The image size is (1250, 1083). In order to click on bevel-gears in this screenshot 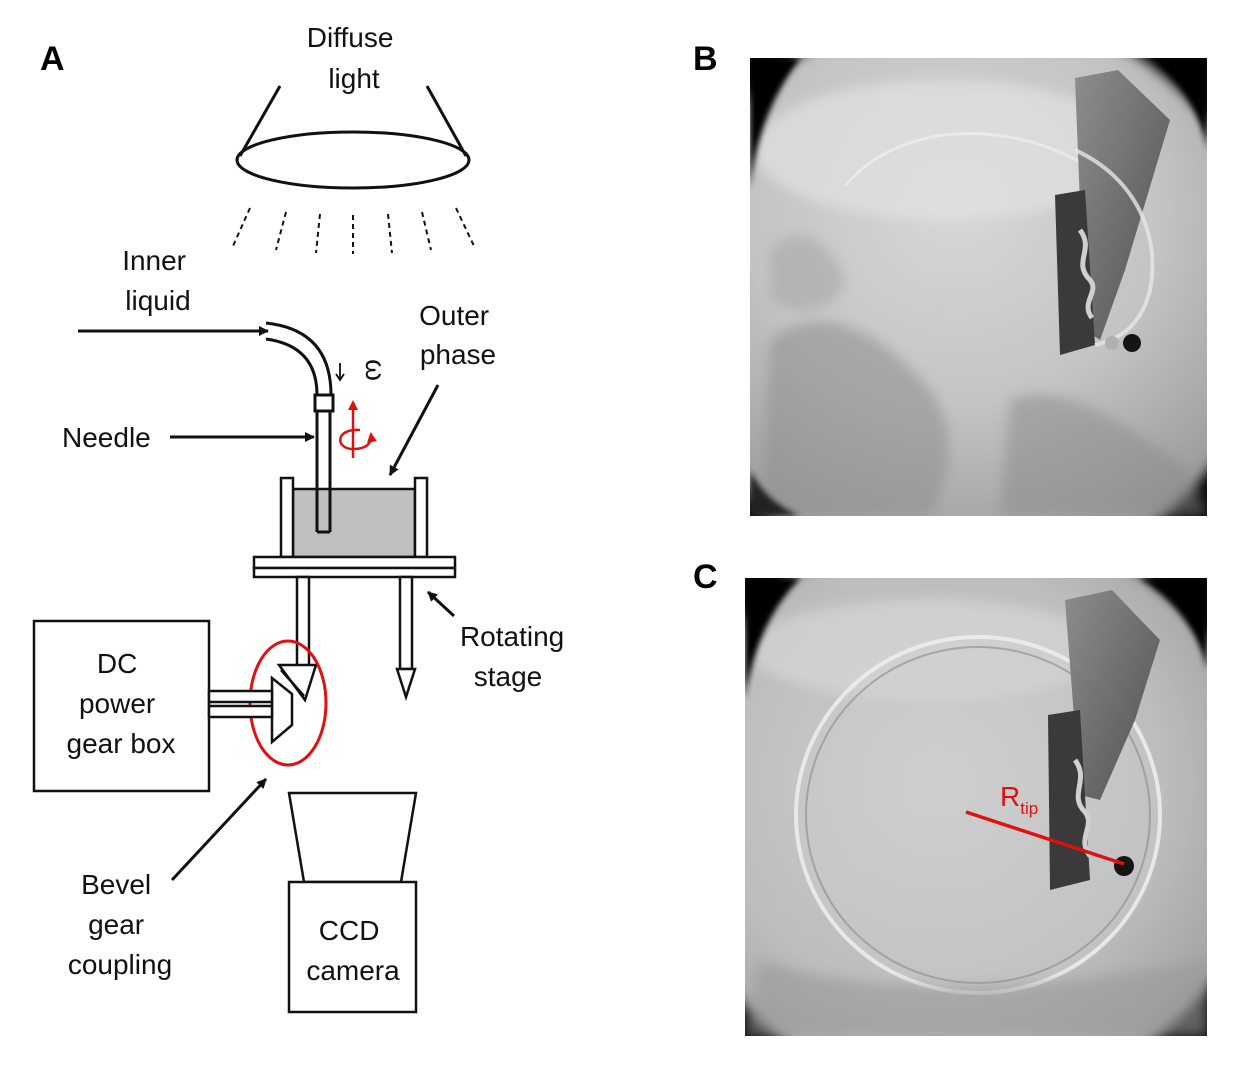, I will do `click(294, 704)`.